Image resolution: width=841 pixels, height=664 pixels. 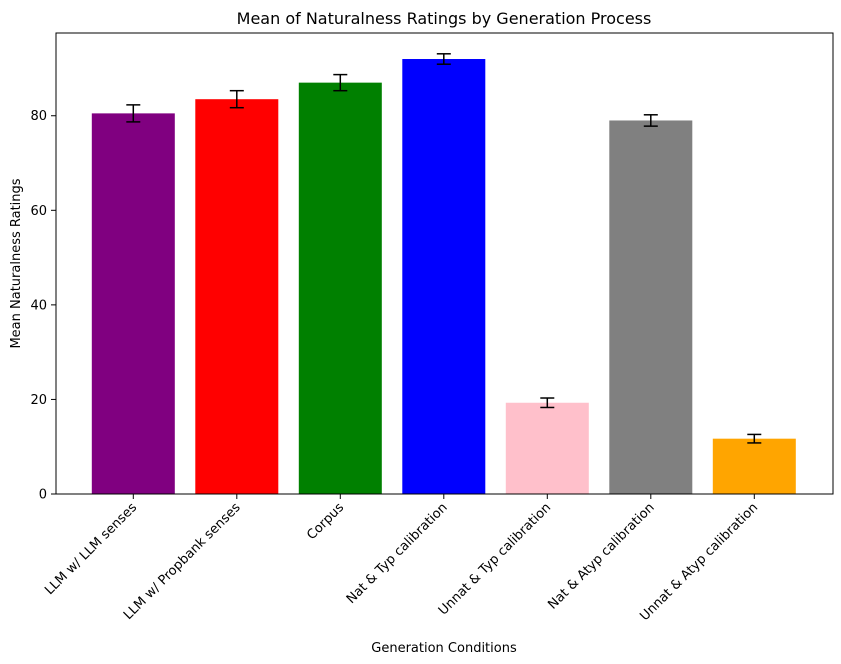 I want to click on y-tick-label-4: 80, so click(x=38, y=116).